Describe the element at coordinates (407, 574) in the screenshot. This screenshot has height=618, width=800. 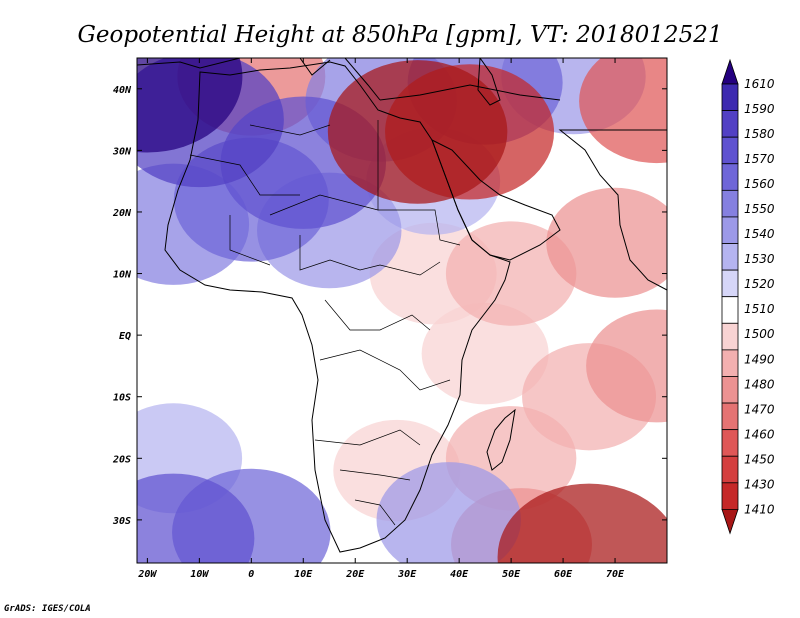
I see `x-tick-label: 30E` at that location.